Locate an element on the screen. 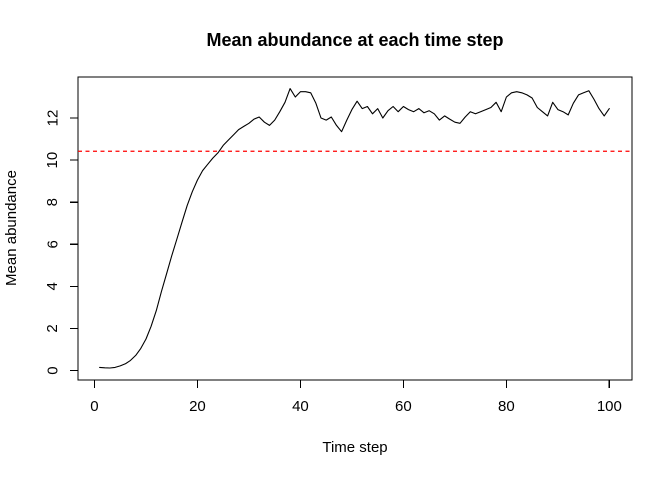  x-tick-label: 100 is located at coordinates (609, 406).